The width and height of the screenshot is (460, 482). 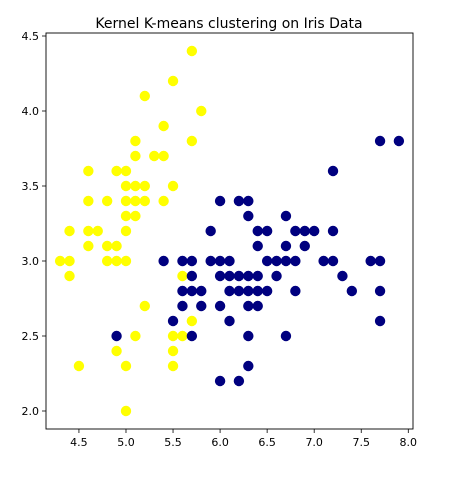 What do you see at coordinates (31, 111) in the screenshot?
I see `y-tick-label: 4.0` at bounding box center [31, 111].